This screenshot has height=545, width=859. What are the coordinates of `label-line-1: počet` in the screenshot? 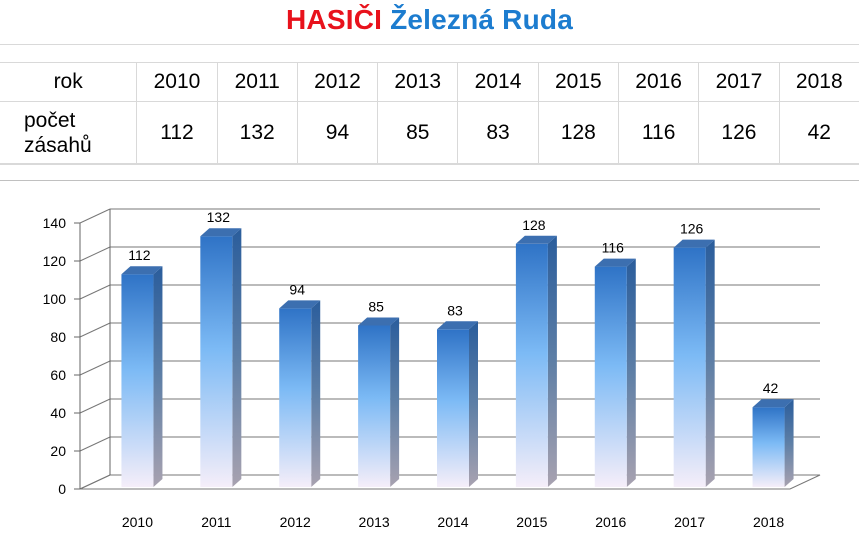 It's located at (50, 120).